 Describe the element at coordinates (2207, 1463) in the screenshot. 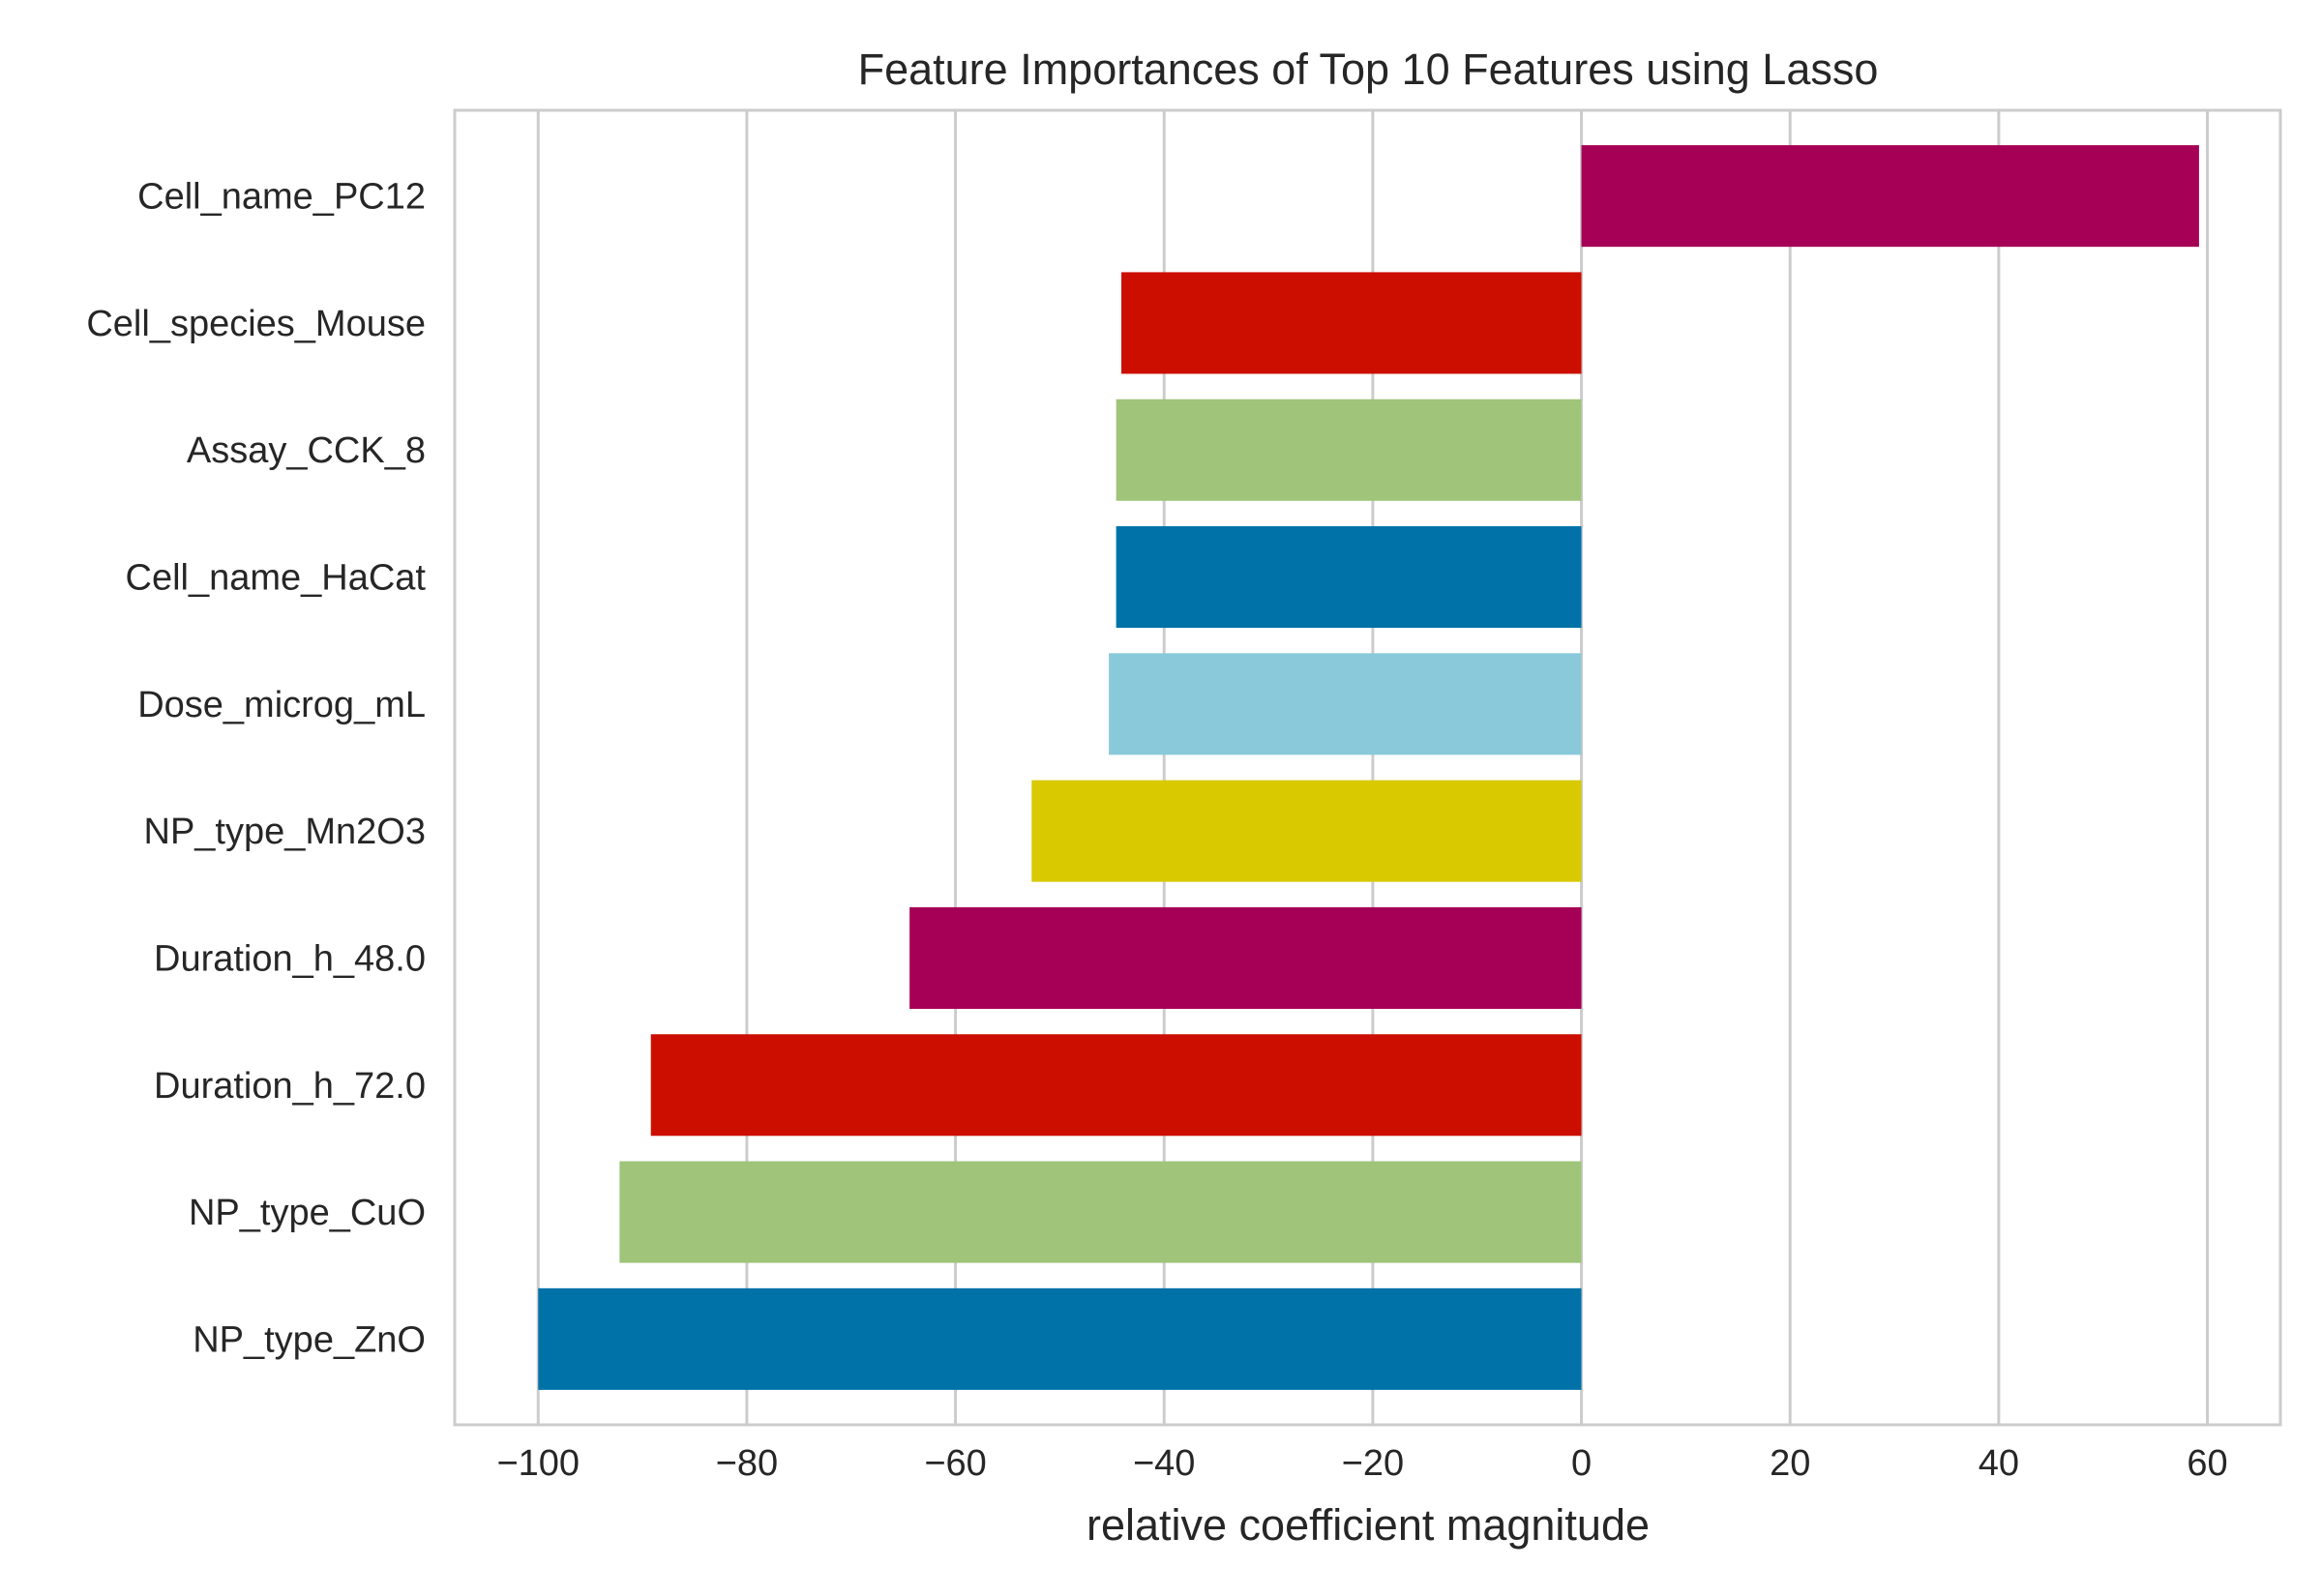

I see `x-tick-label: 60` at that location.